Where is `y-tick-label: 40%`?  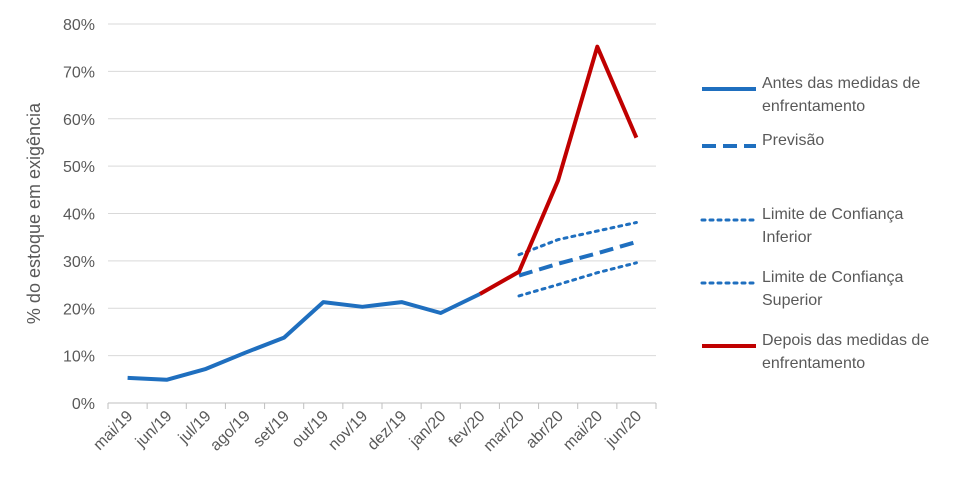 y-tick-label: 40% is located at coordinates (79, 215).